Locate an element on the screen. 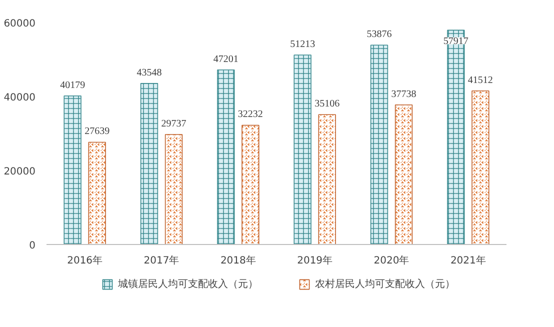 Image resolution: width=554 pixels, height=327 pixels. y-tick-label: 60000 is located at coordinates (20, 24).